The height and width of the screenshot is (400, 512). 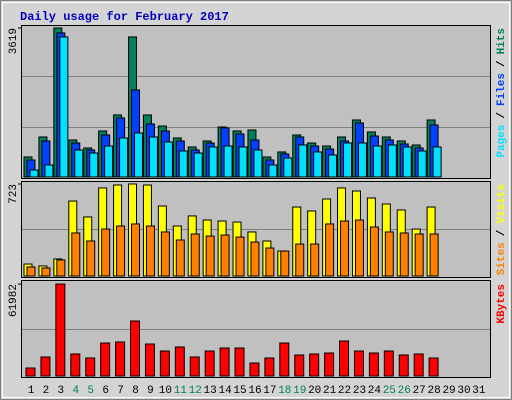 What do you see at coordinates (181, 391) in the screenshot?
I see `x-tick-label: 11` at bounding box center [181, 391].